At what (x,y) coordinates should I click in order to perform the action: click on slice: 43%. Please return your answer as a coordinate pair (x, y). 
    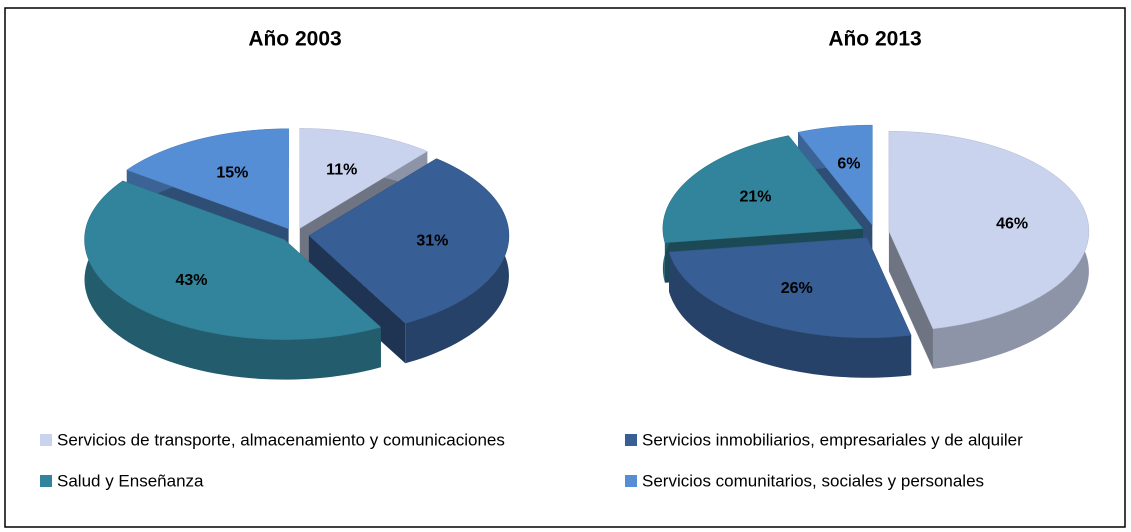
    Looking at the image, I should click on (233, 280).